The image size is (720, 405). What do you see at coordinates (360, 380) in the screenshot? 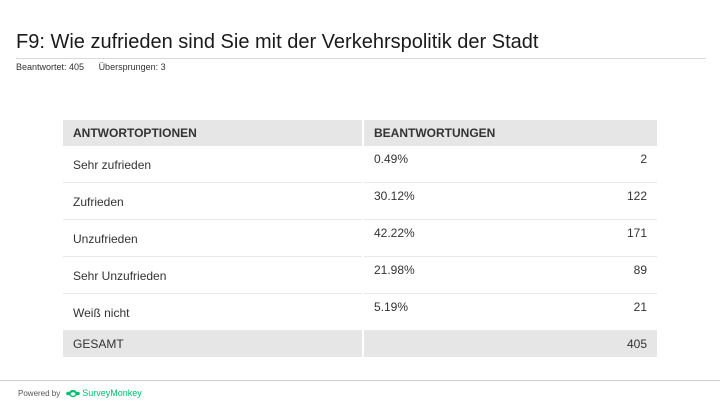
I see `footer-divider` at bounding box center [360, 380].